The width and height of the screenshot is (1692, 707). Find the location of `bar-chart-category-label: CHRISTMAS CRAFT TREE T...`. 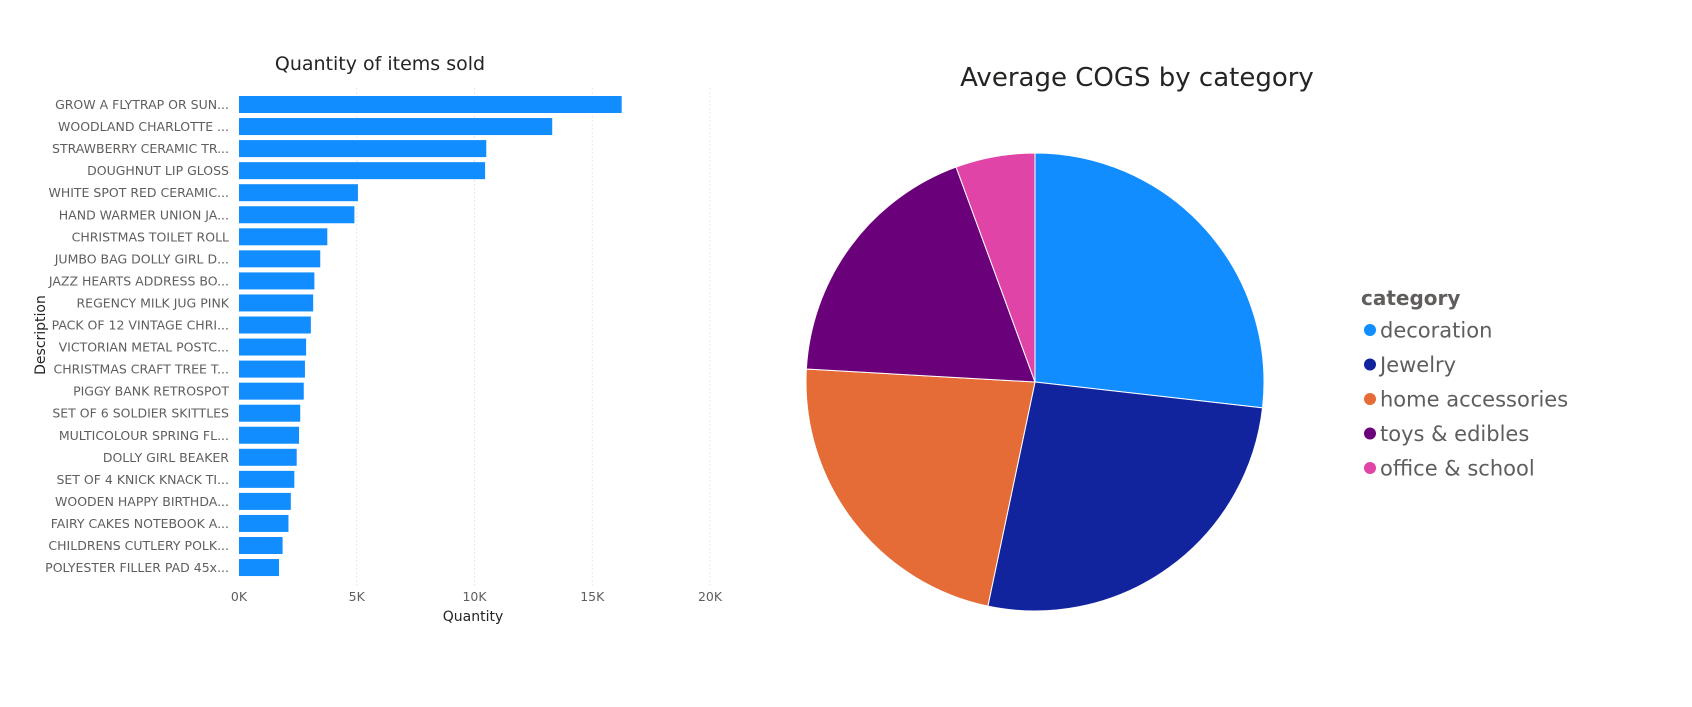

bar-chart-category-label: CHRISTMAS CRAFT TREE T... is located at coordinates (141, 369).